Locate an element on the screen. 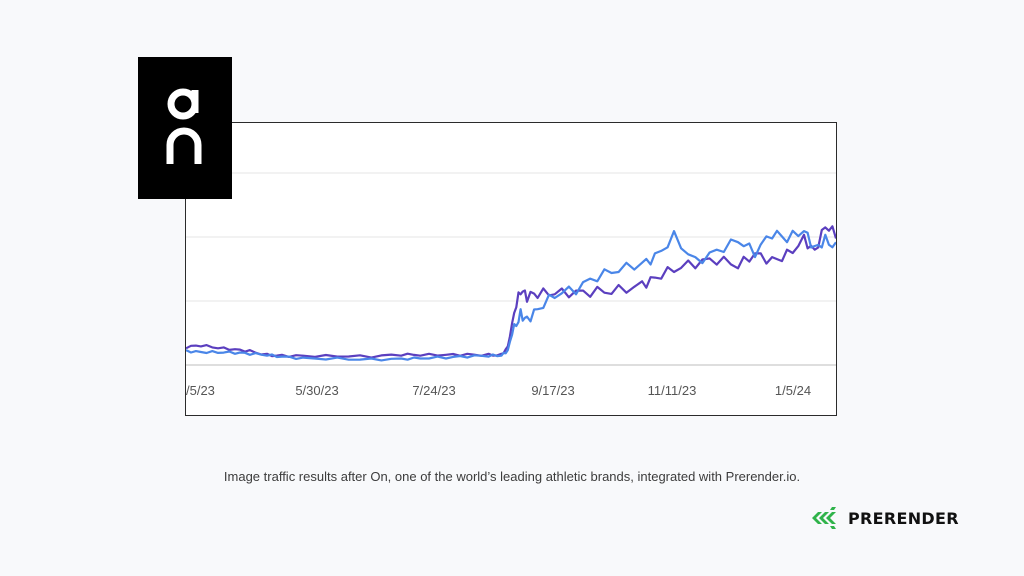  x-tick-label: 11/11/23 is located at coordinates (672, 390).